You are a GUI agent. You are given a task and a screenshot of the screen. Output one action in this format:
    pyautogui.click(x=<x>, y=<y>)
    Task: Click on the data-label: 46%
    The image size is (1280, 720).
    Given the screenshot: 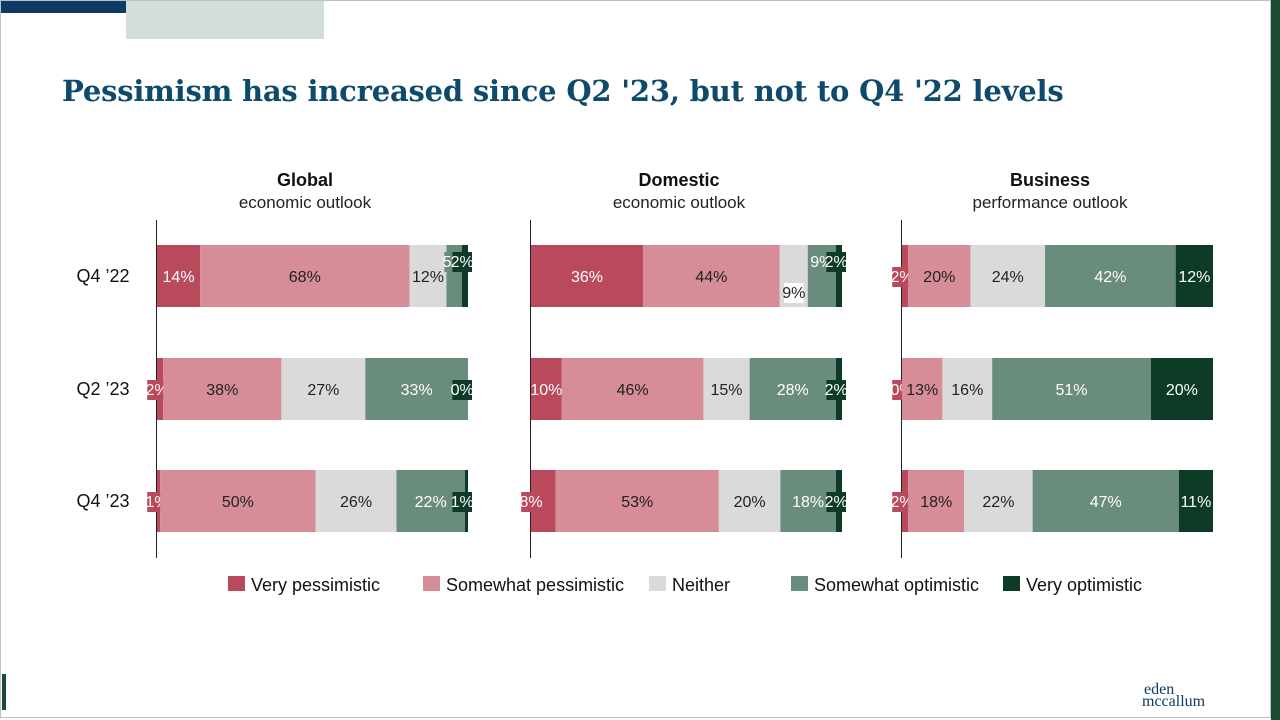 What is the action you would take?
    pyautogui.click(x=633, y=390)
    